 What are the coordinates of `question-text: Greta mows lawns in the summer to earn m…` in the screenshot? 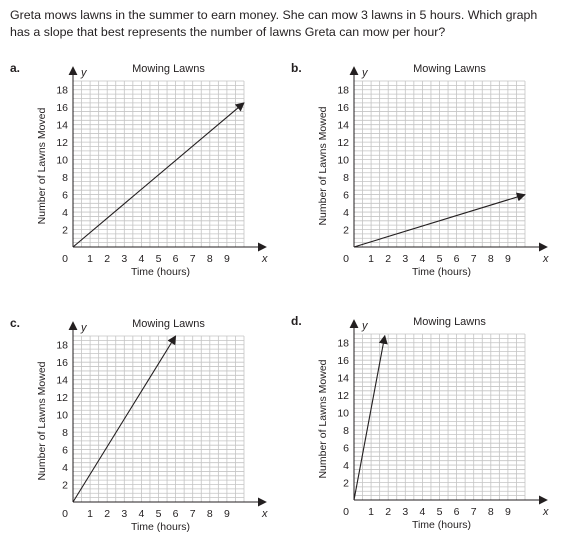 It's located at (274, 23).